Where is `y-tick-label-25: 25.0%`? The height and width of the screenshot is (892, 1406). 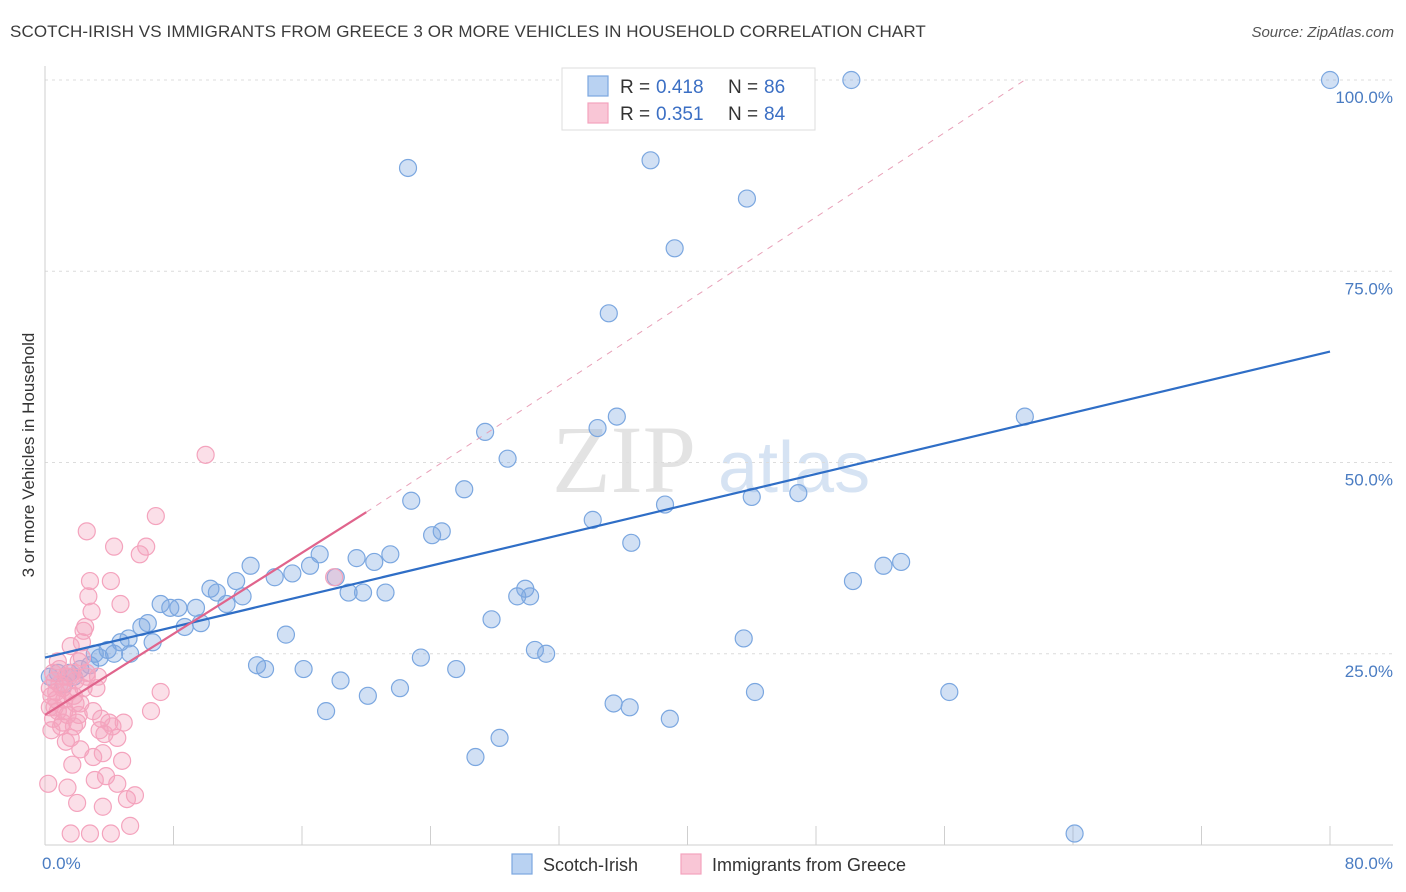
y-tick-label-25: 25.0% is located at coordinates (1369, 671).